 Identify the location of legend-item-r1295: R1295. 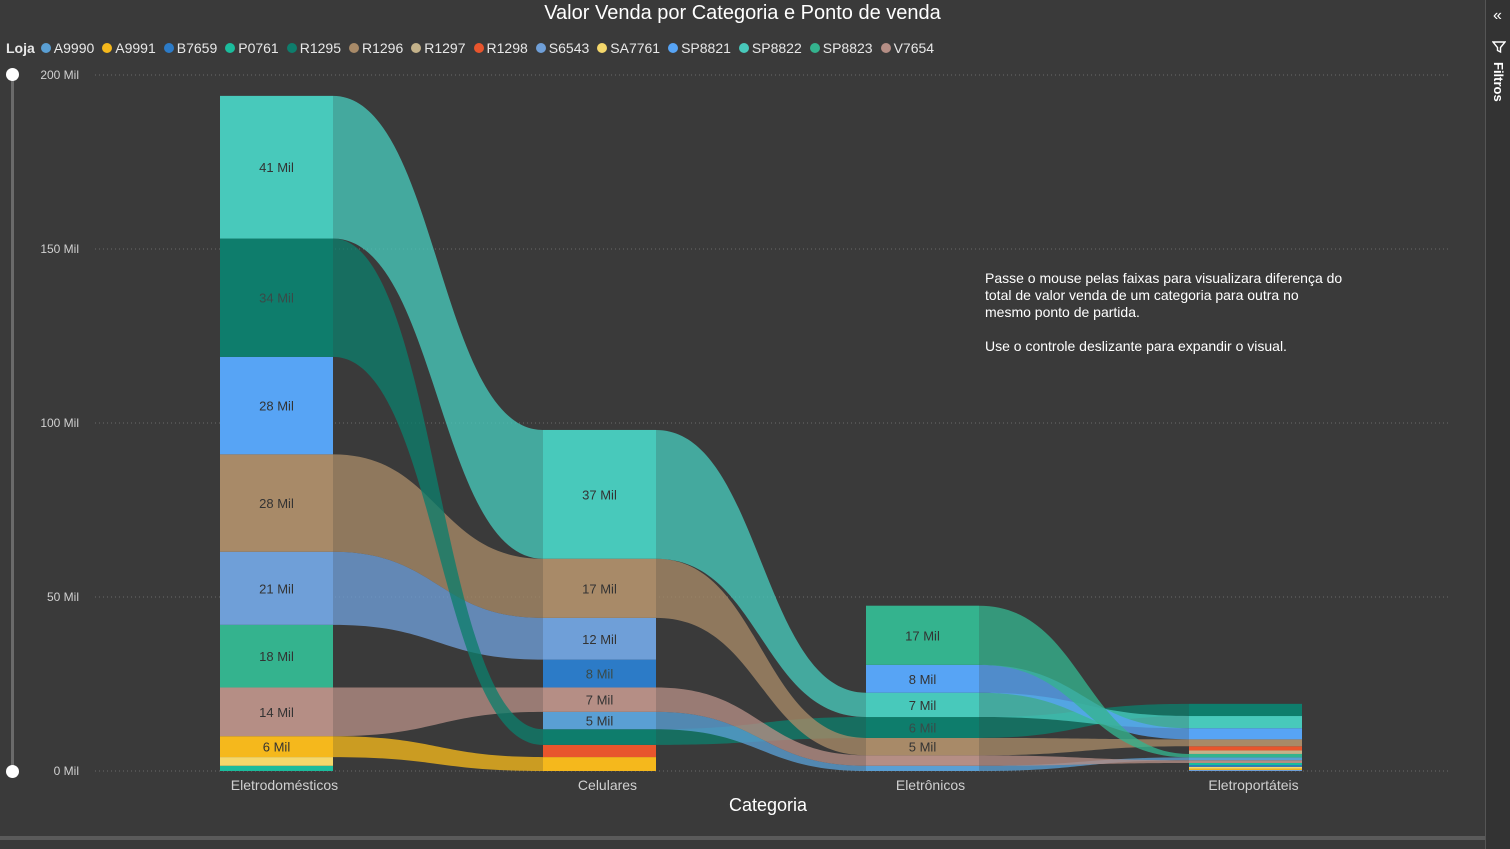
(313, 48).